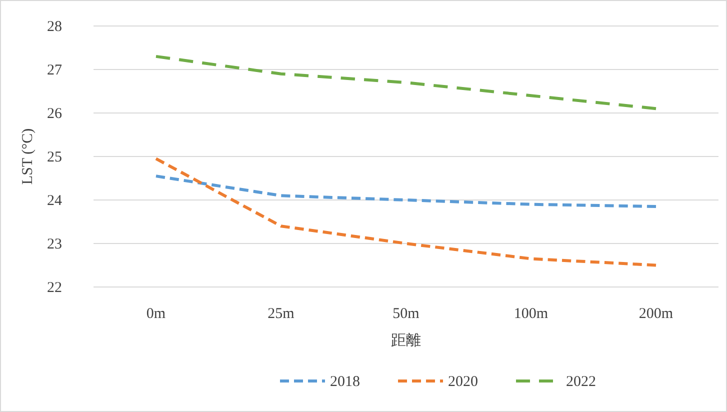 The height and width of the screenshot is (412, 727). Describe the element at coordinates (156, 314) in the screenshot. I see `x-tick-label: 0m` at that location.